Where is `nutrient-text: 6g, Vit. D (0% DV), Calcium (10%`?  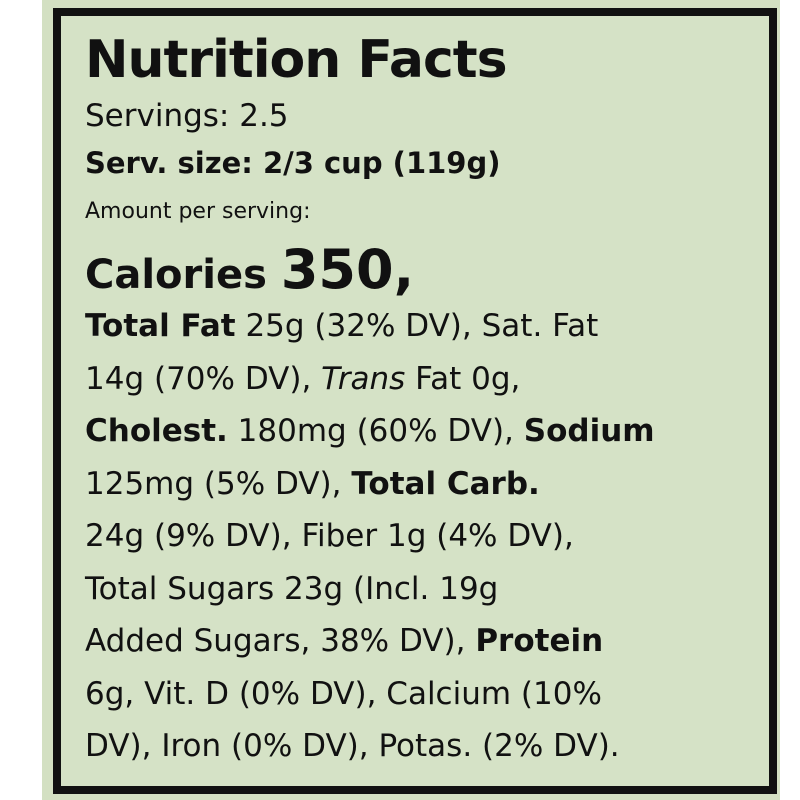 nutrient-text: 6g, Vit. D (0% DV), Calcium (10% is located at coordinates (343, 693).